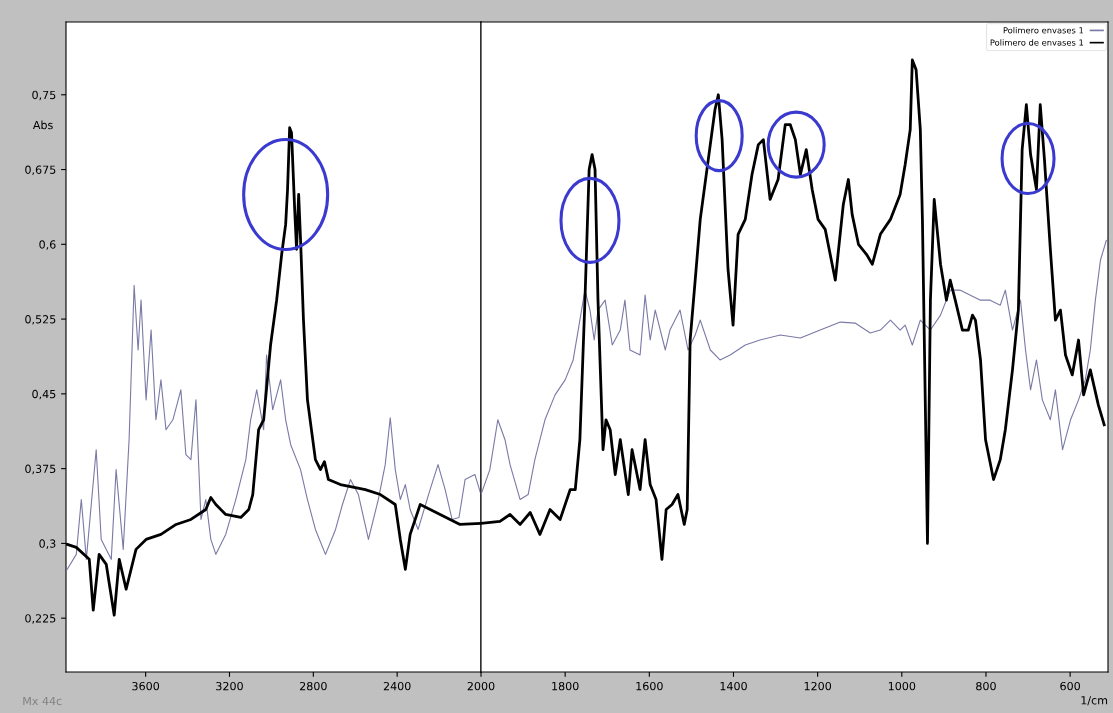 Image resolution: width=1113 pixels, height=713 pixels. What do you see at coordinates (649, 686) in the screenshot?
I see `x-tick-label: 1600` at bounding box center [649, 686].